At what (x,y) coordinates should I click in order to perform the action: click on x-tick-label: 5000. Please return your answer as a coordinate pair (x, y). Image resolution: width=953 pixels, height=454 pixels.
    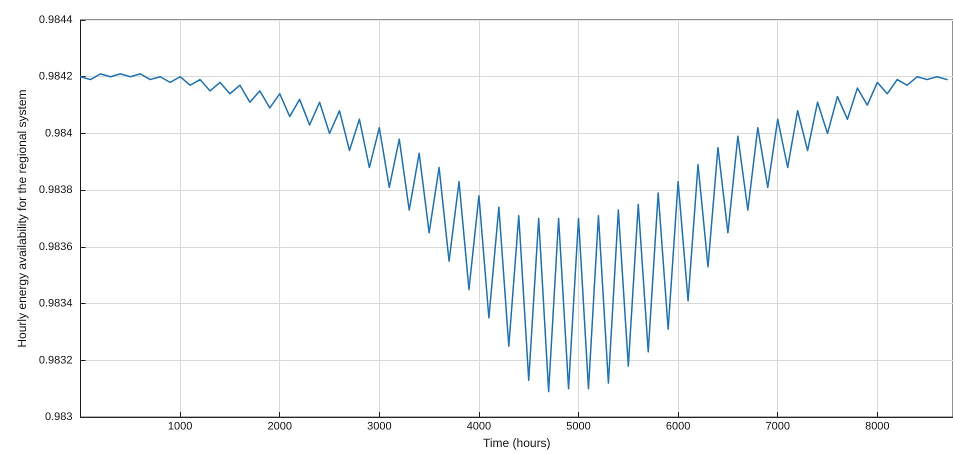
    Looking at the image, I should click on (578, 426).